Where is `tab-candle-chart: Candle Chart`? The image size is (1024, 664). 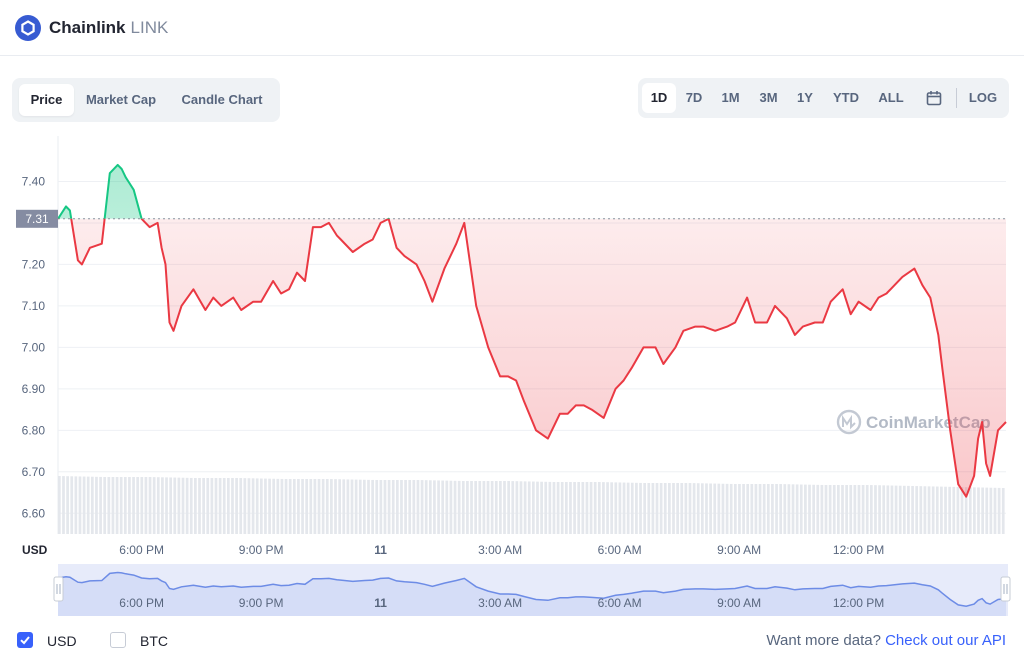
tab-candle-chart: Candle Chart is located at coordinates (222, 99).